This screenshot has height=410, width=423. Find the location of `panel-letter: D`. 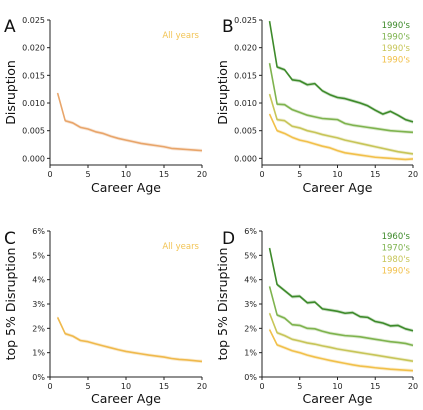

panel-letter: D is located at coordinates (228, 239).